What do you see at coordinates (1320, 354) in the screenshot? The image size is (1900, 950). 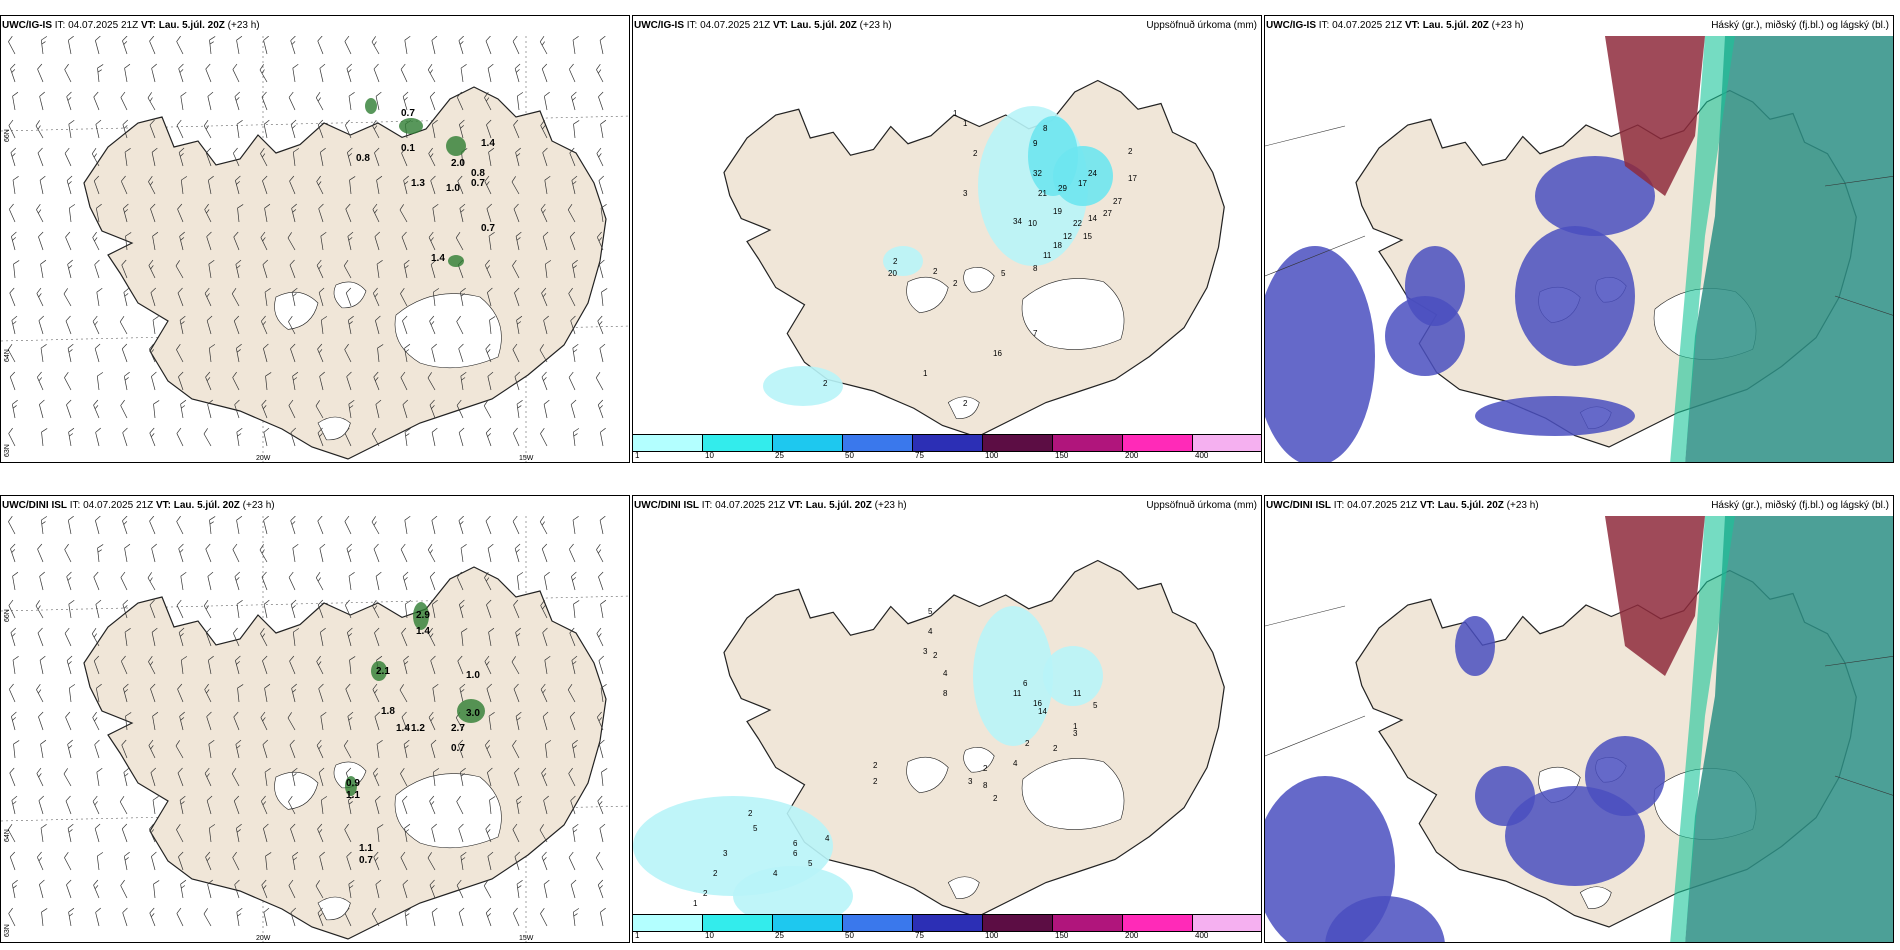 I see `low-cloud` at bounding box center [1320, 354].